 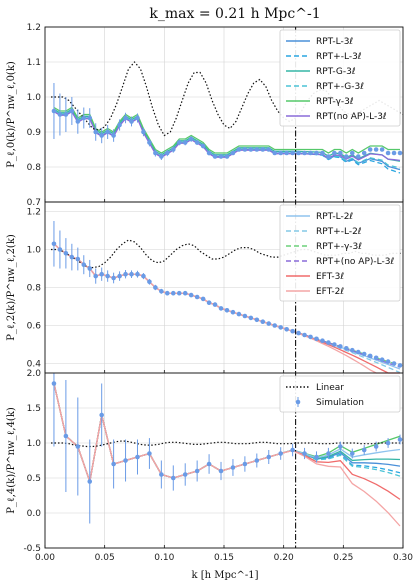 I want to click on legend-entry-label: RPT+-G-3ℓ, so click(x=340, y=87).